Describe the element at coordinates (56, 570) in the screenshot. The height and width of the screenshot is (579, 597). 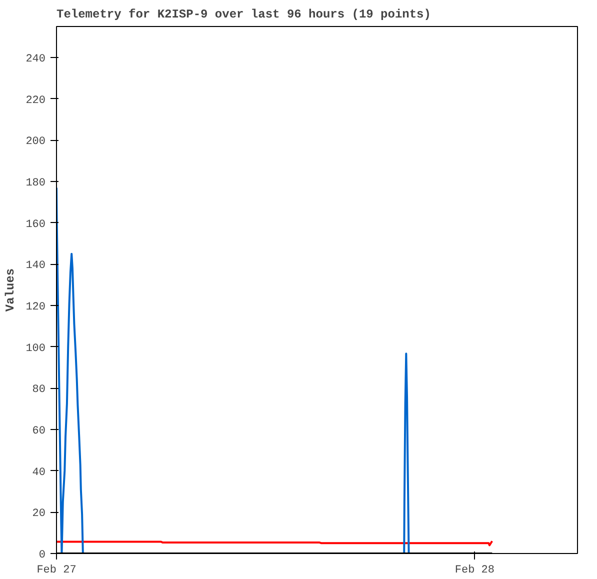
I see `x-tick-label: Feb 27` at that location.